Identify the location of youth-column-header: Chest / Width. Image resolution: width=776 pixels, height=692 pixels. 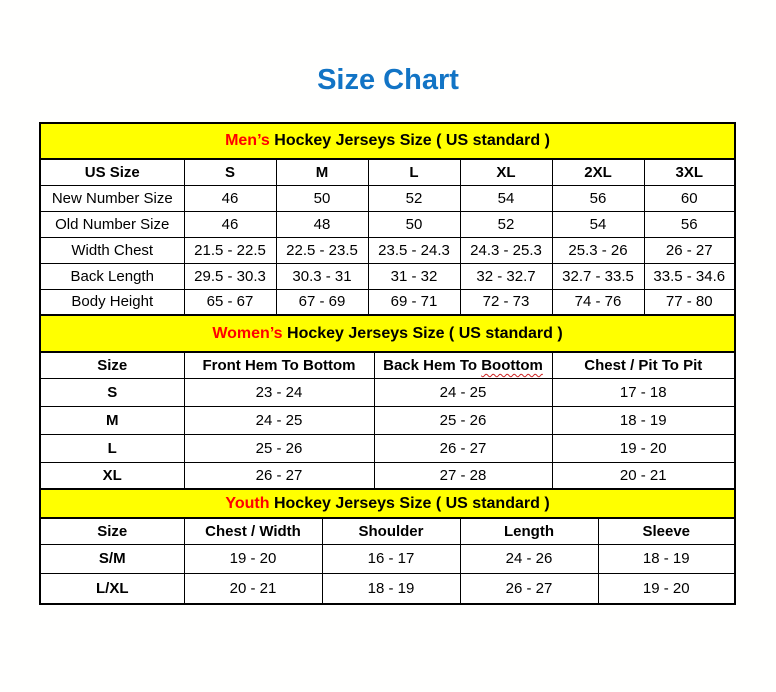
(253, 531).